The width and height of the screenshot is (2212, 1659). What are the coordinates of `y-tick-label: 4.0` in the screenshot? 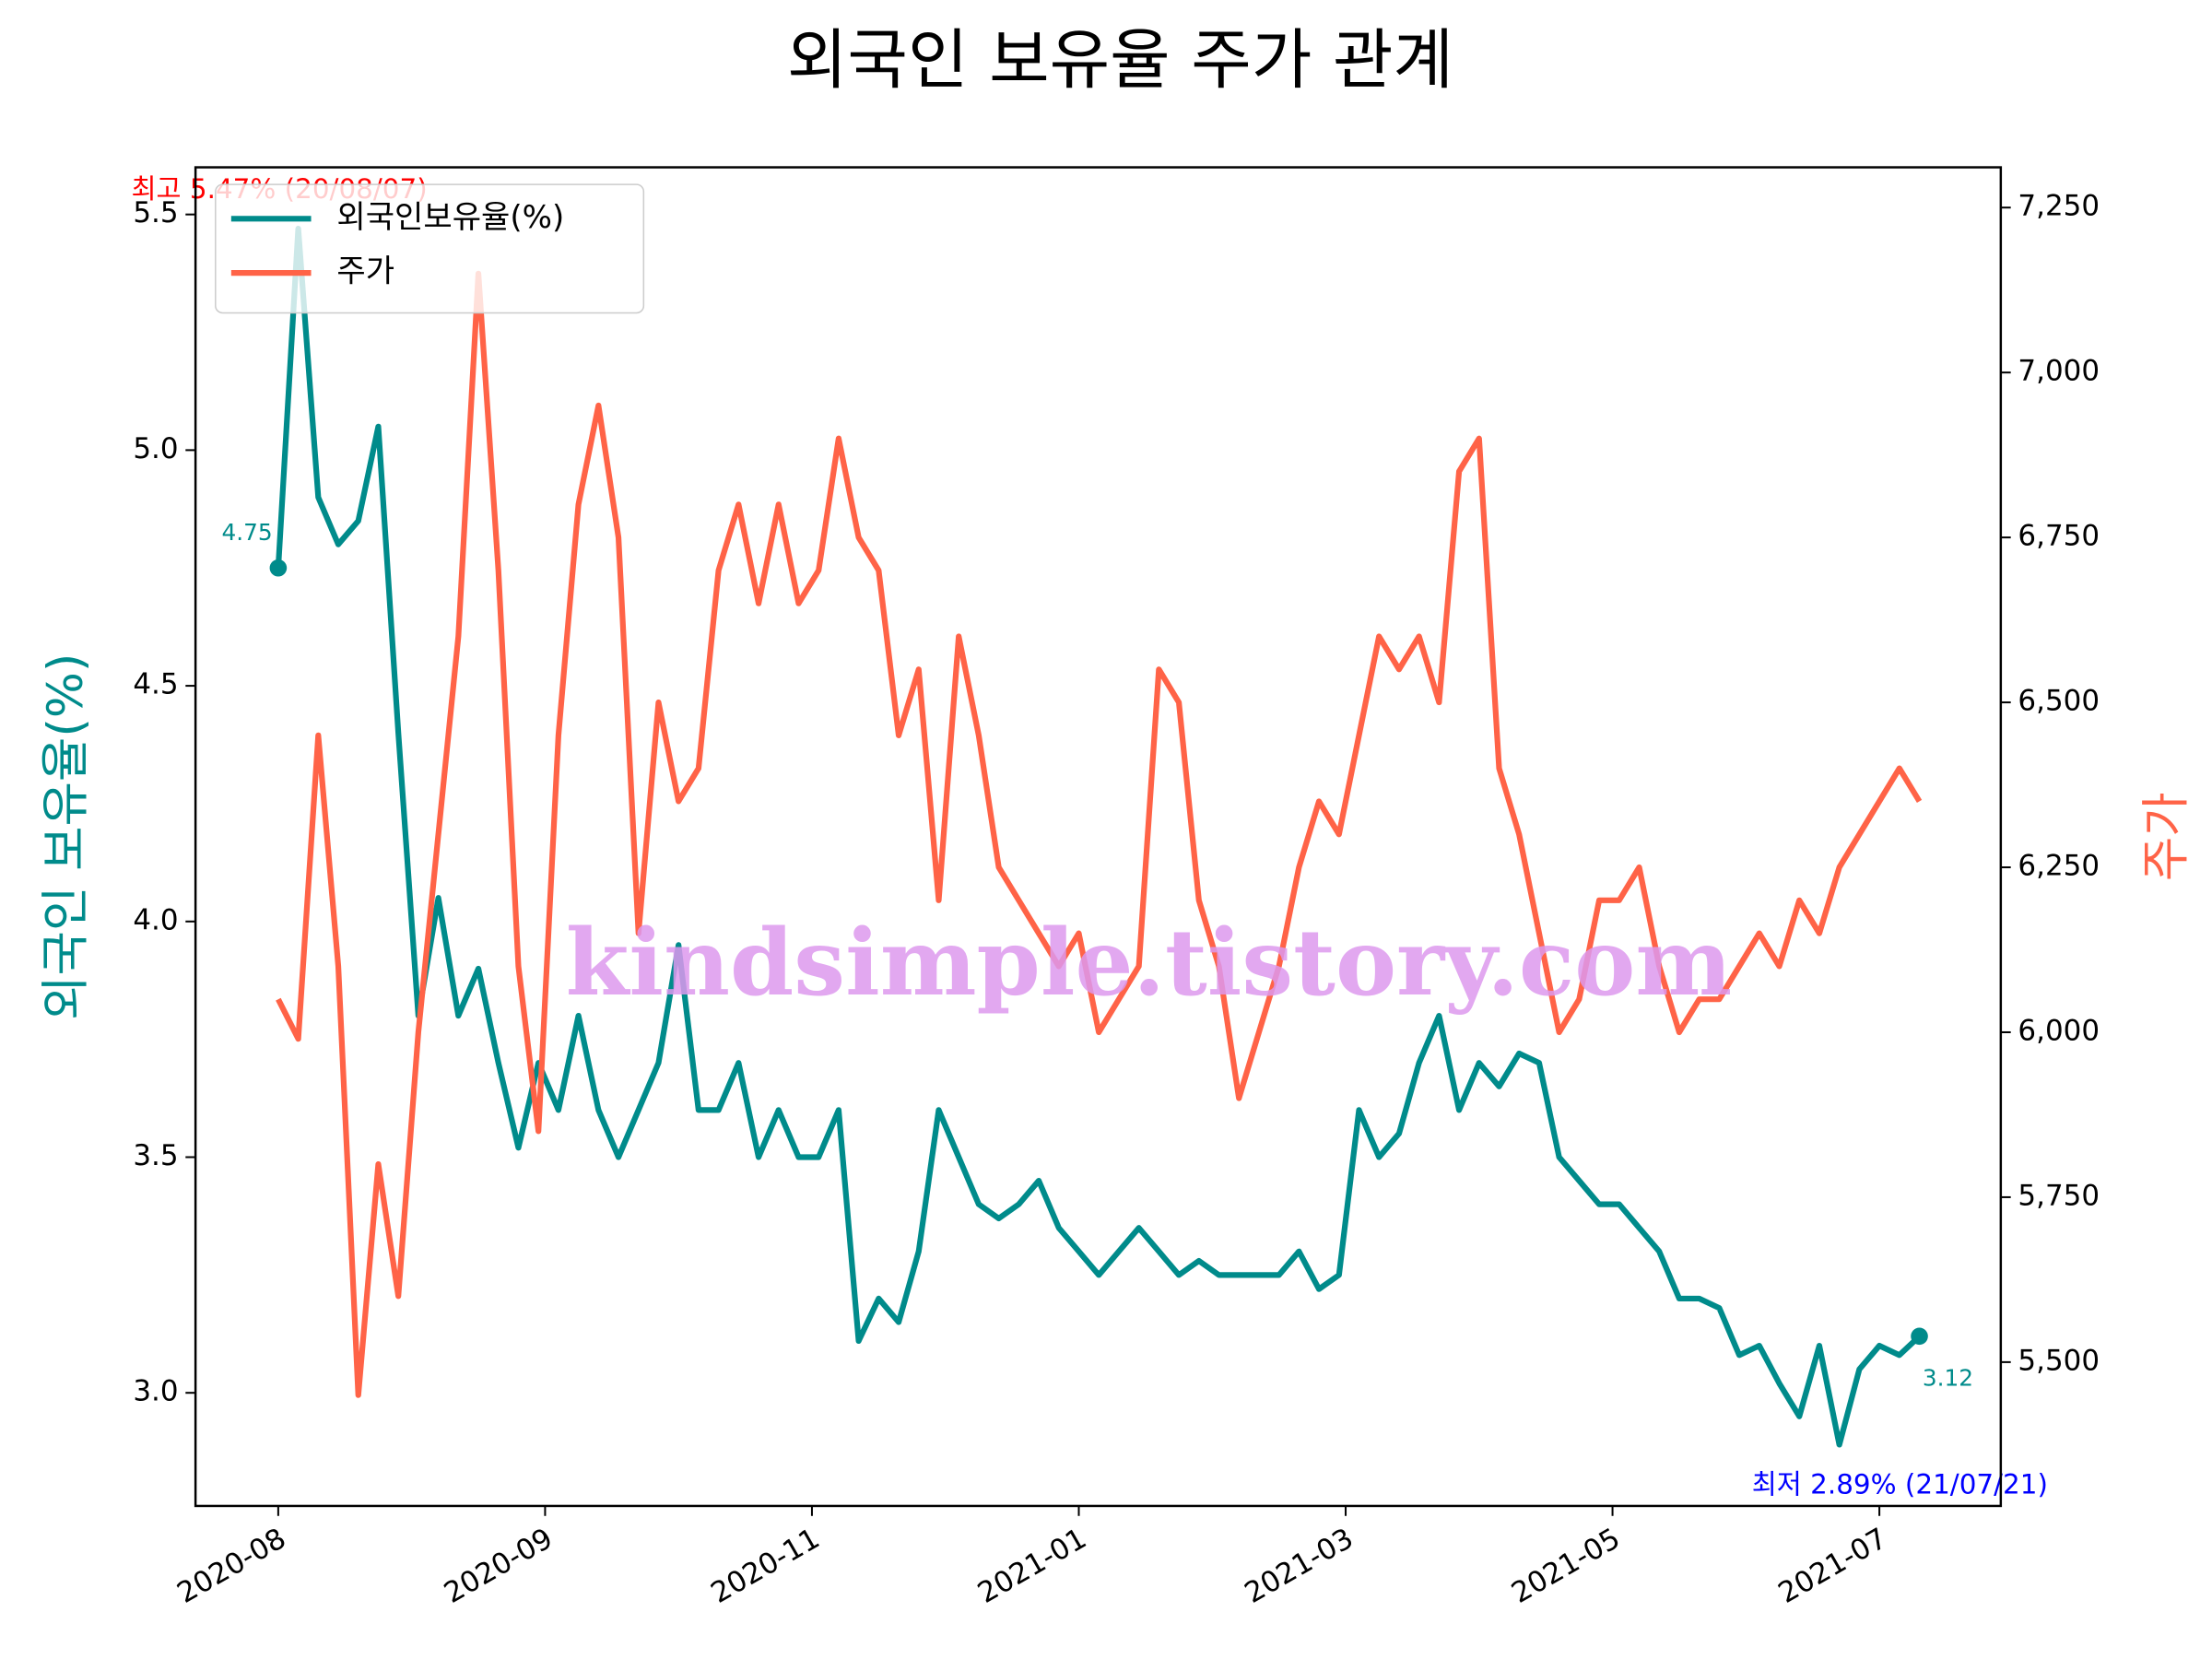 It's located at (155, 919).